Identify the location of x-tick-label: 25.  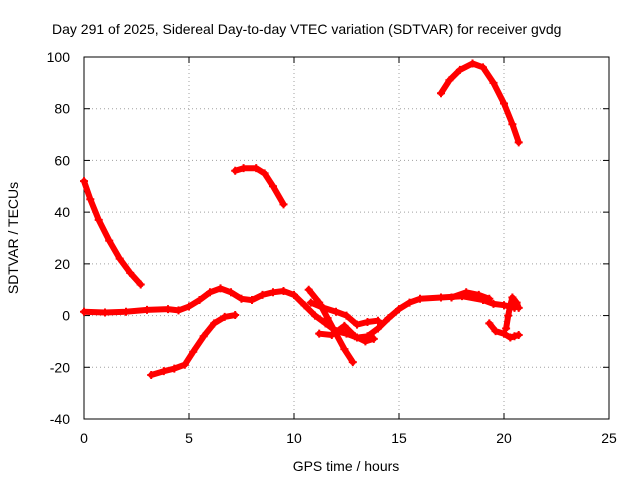
(609, 438).